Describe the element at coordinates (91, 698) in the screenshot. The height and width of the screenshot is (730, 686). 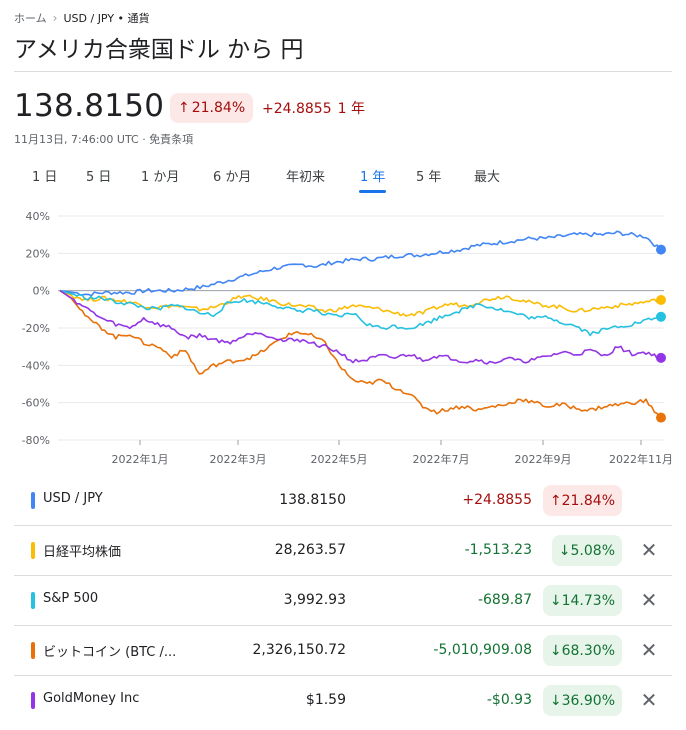
I see `row-name: GoldMoney Inc` at that location.